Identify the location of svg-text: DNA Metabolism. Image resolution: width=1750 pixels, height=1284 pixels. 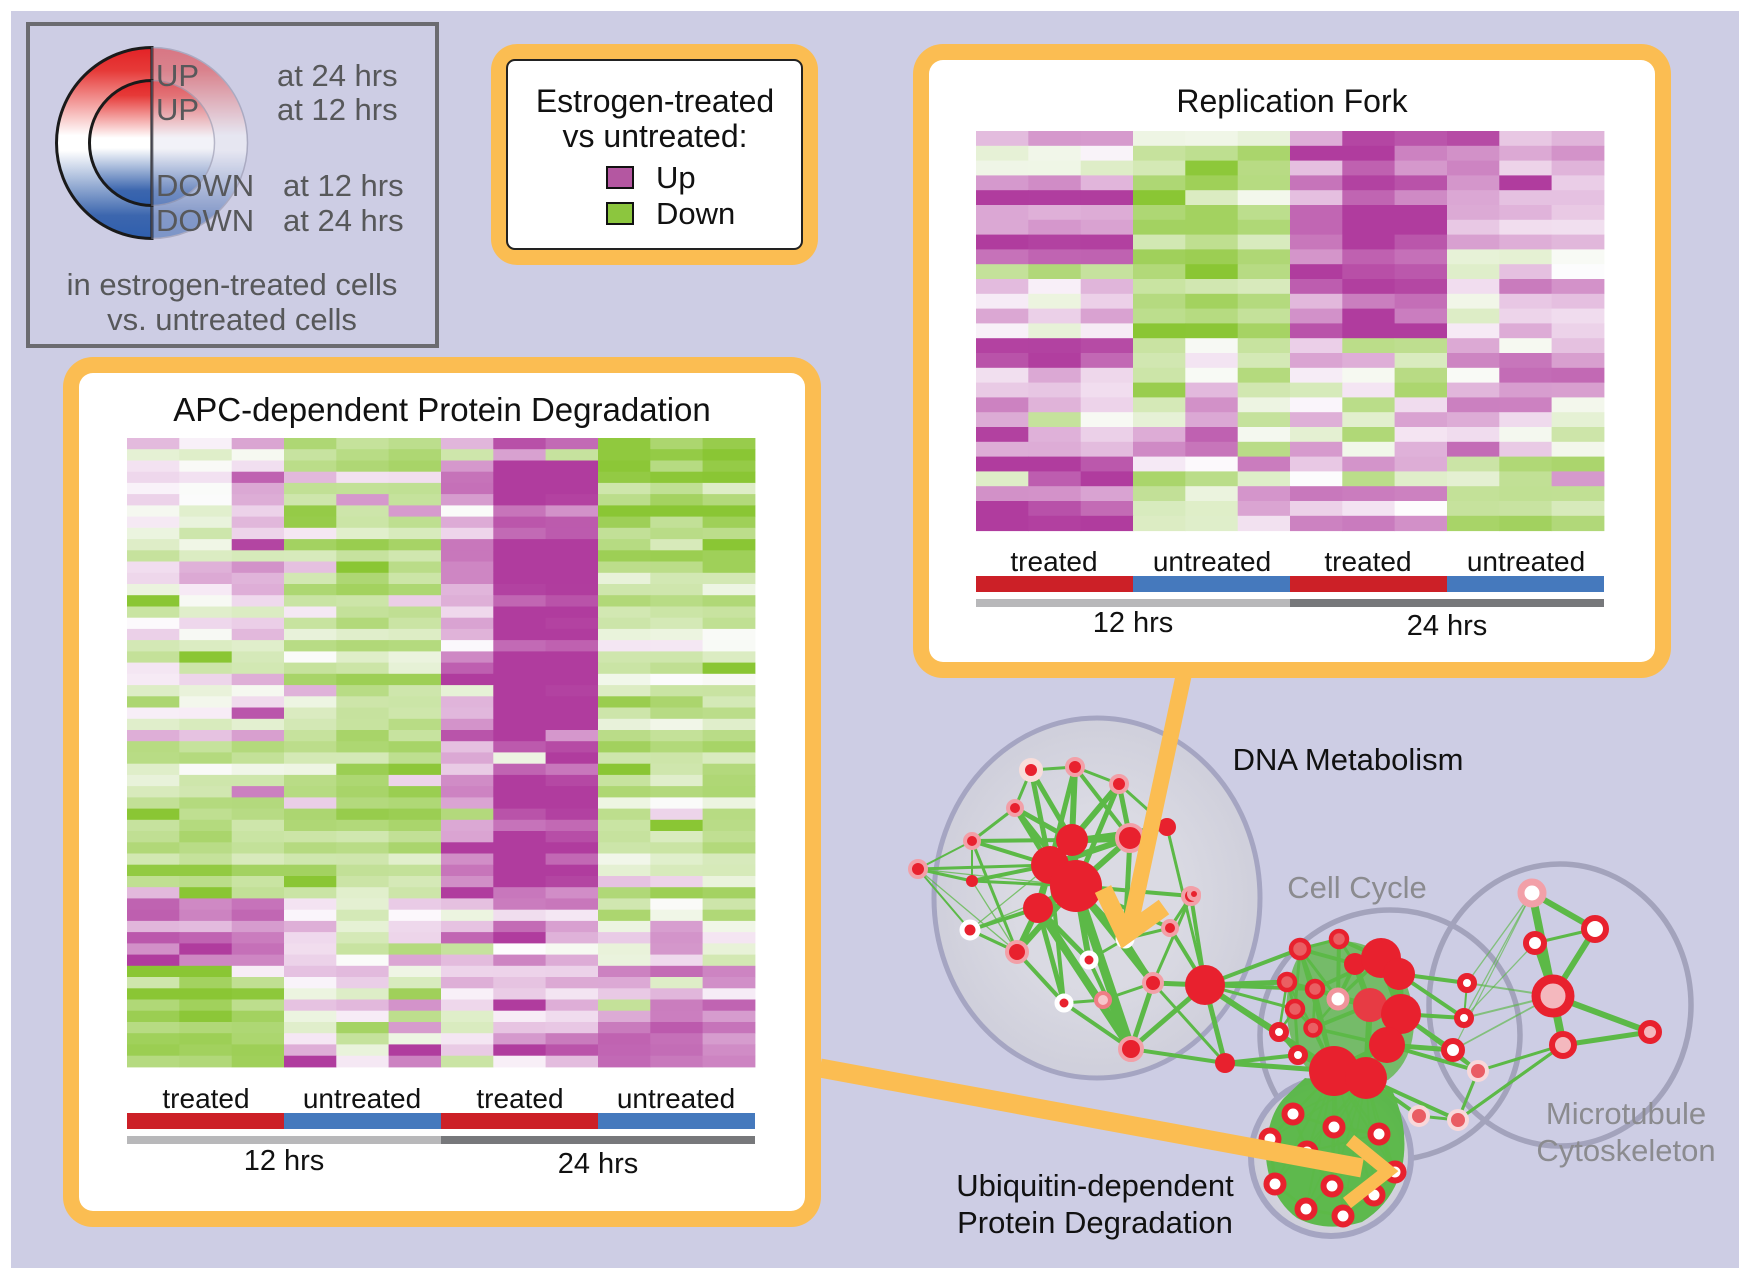
(1348, 759).